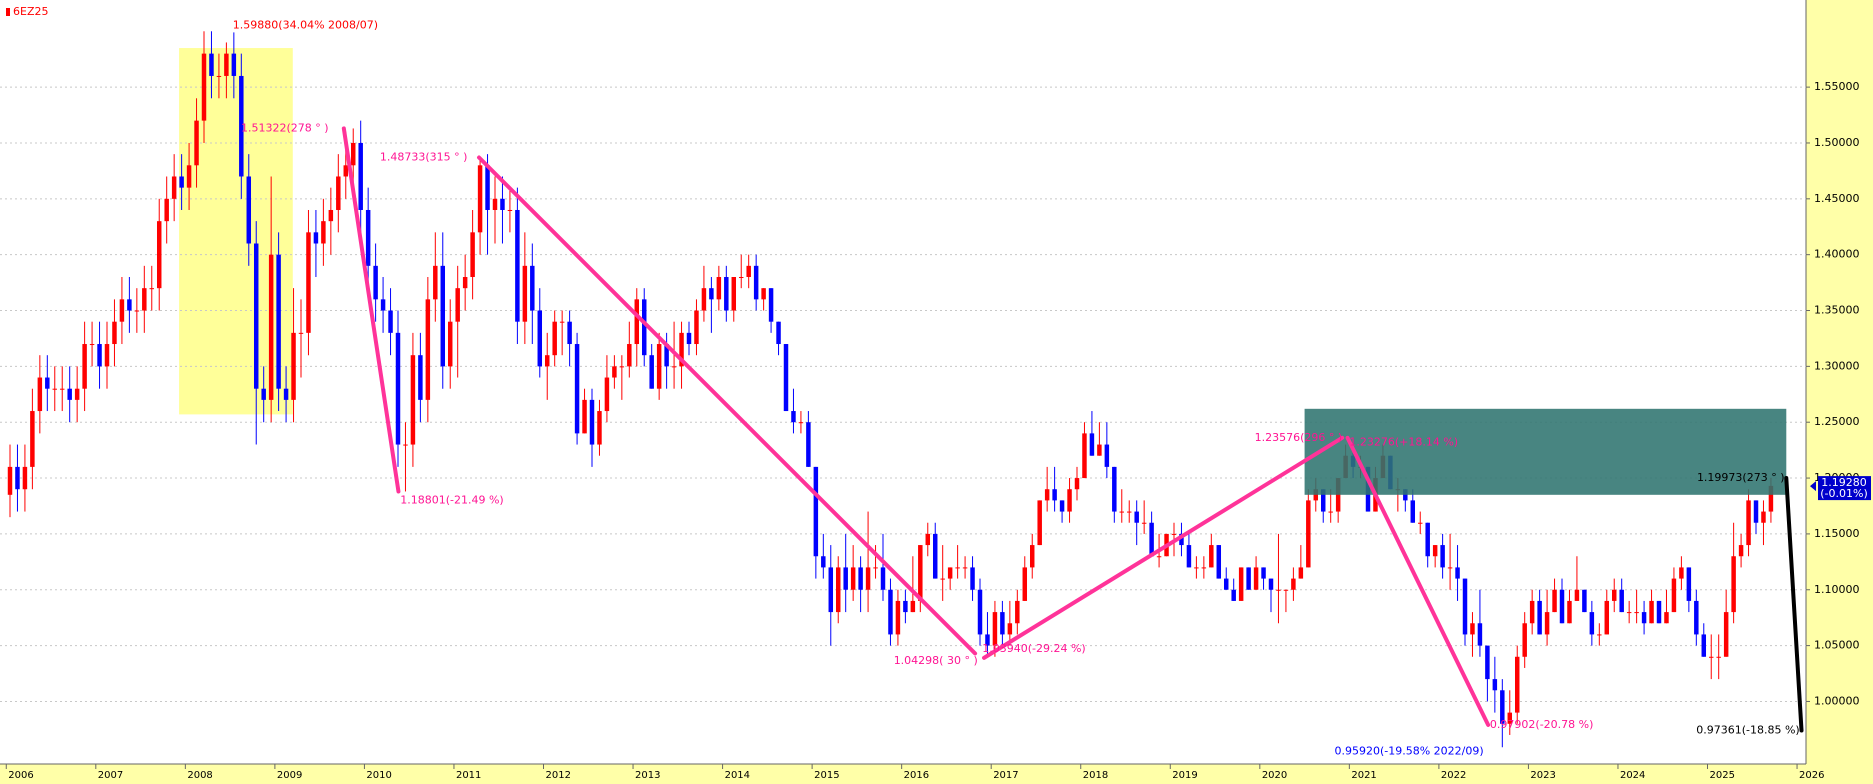  I want to click on x-tick-label: 2024, so click(1632, 775).